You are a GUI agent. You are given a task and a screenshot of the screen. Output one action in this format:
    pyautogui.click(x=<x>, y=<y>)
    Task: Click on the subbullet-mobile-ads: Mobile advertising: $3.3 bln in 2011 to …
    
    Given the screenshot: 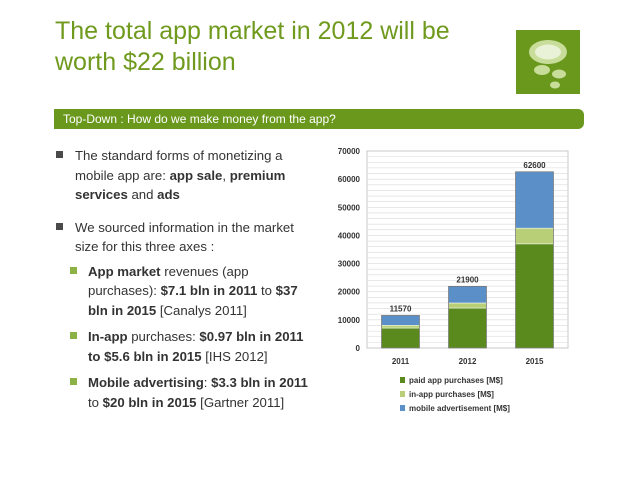 What is the action you would take?
    pyautogui.click(x=193, y=392)
    